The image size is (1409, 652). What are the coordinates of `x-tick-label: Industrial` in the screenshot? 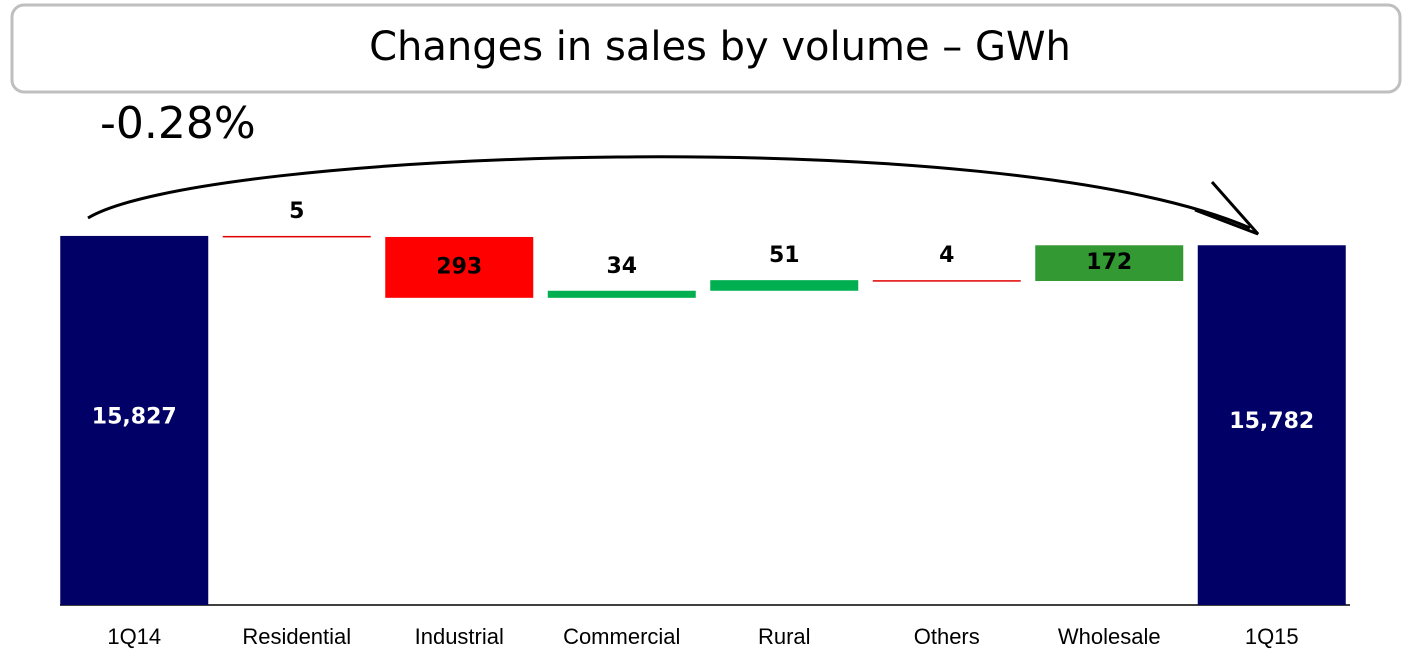 It's located at (459, 636).